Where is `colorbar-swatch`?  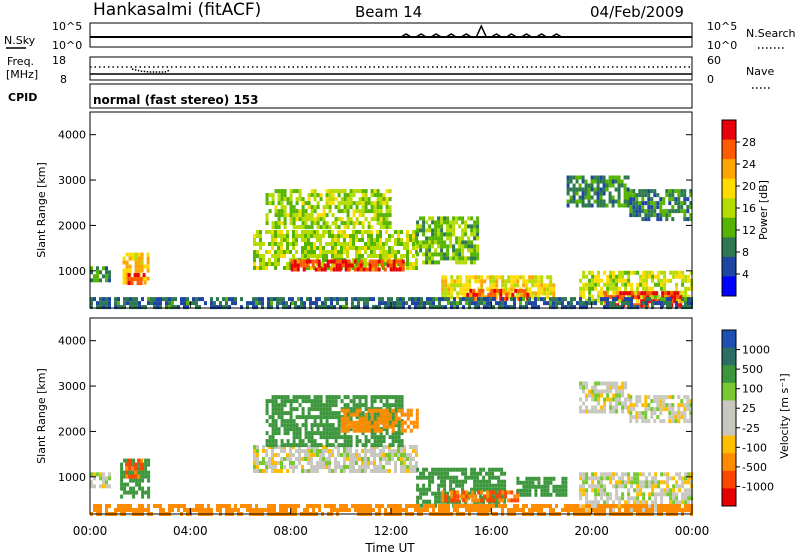
colorbar-swatch is located at coordinates (729, 266).